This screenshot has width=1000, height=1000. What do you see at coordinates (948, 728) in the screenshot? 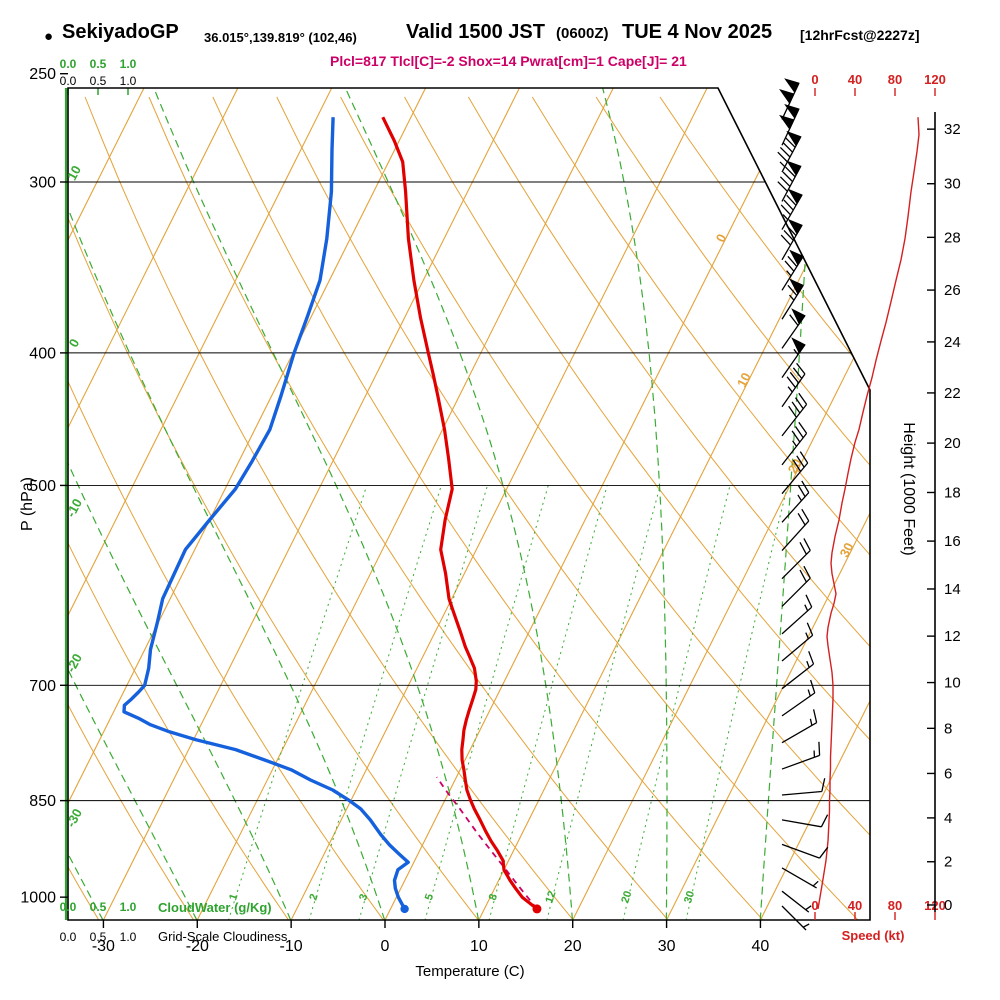
I see `height-tick-label: 8` at bounding box center [948, 728].